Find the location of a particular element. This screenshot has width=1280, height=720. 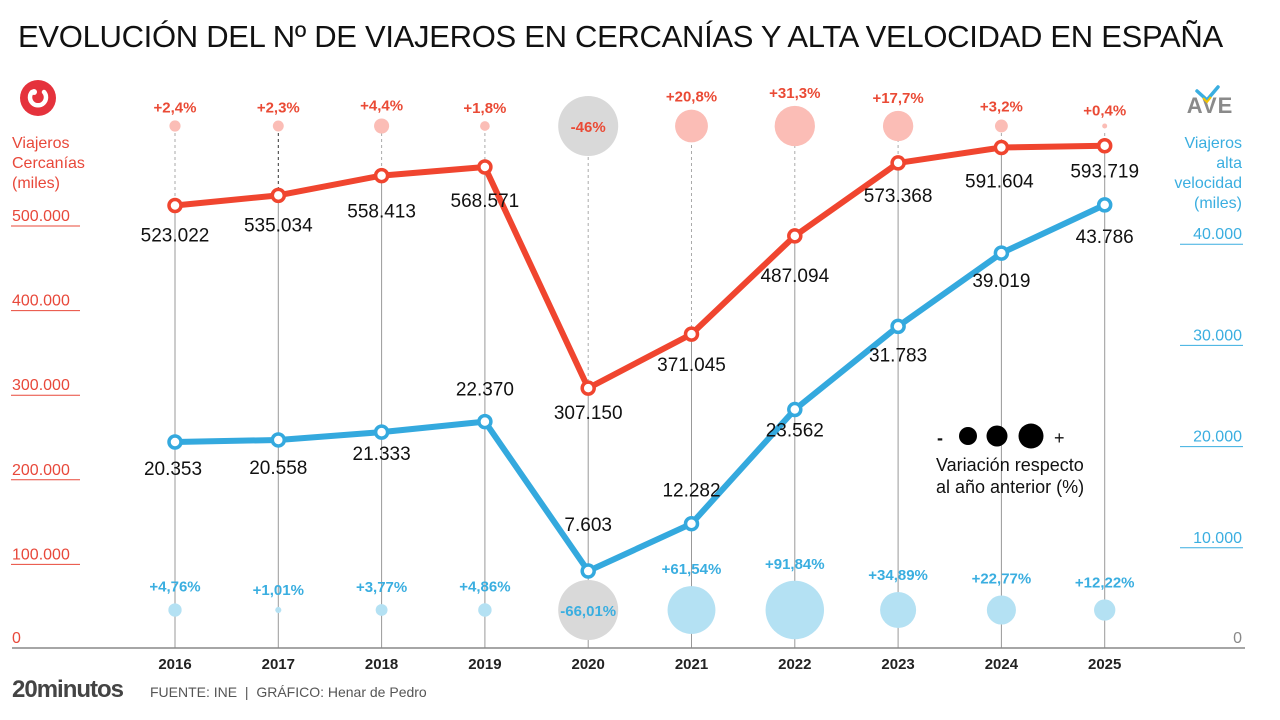

ave-value-label: 39.019 is located at coordinates (1001, 281).